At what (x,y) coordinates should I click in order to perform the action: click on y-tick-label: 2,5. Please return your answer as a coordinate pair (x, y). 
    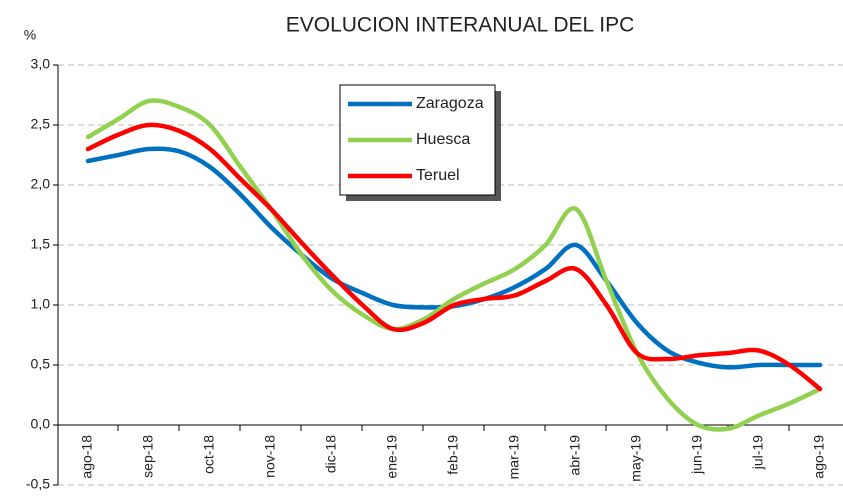
    Looking at the image, I should click on (41, 124).